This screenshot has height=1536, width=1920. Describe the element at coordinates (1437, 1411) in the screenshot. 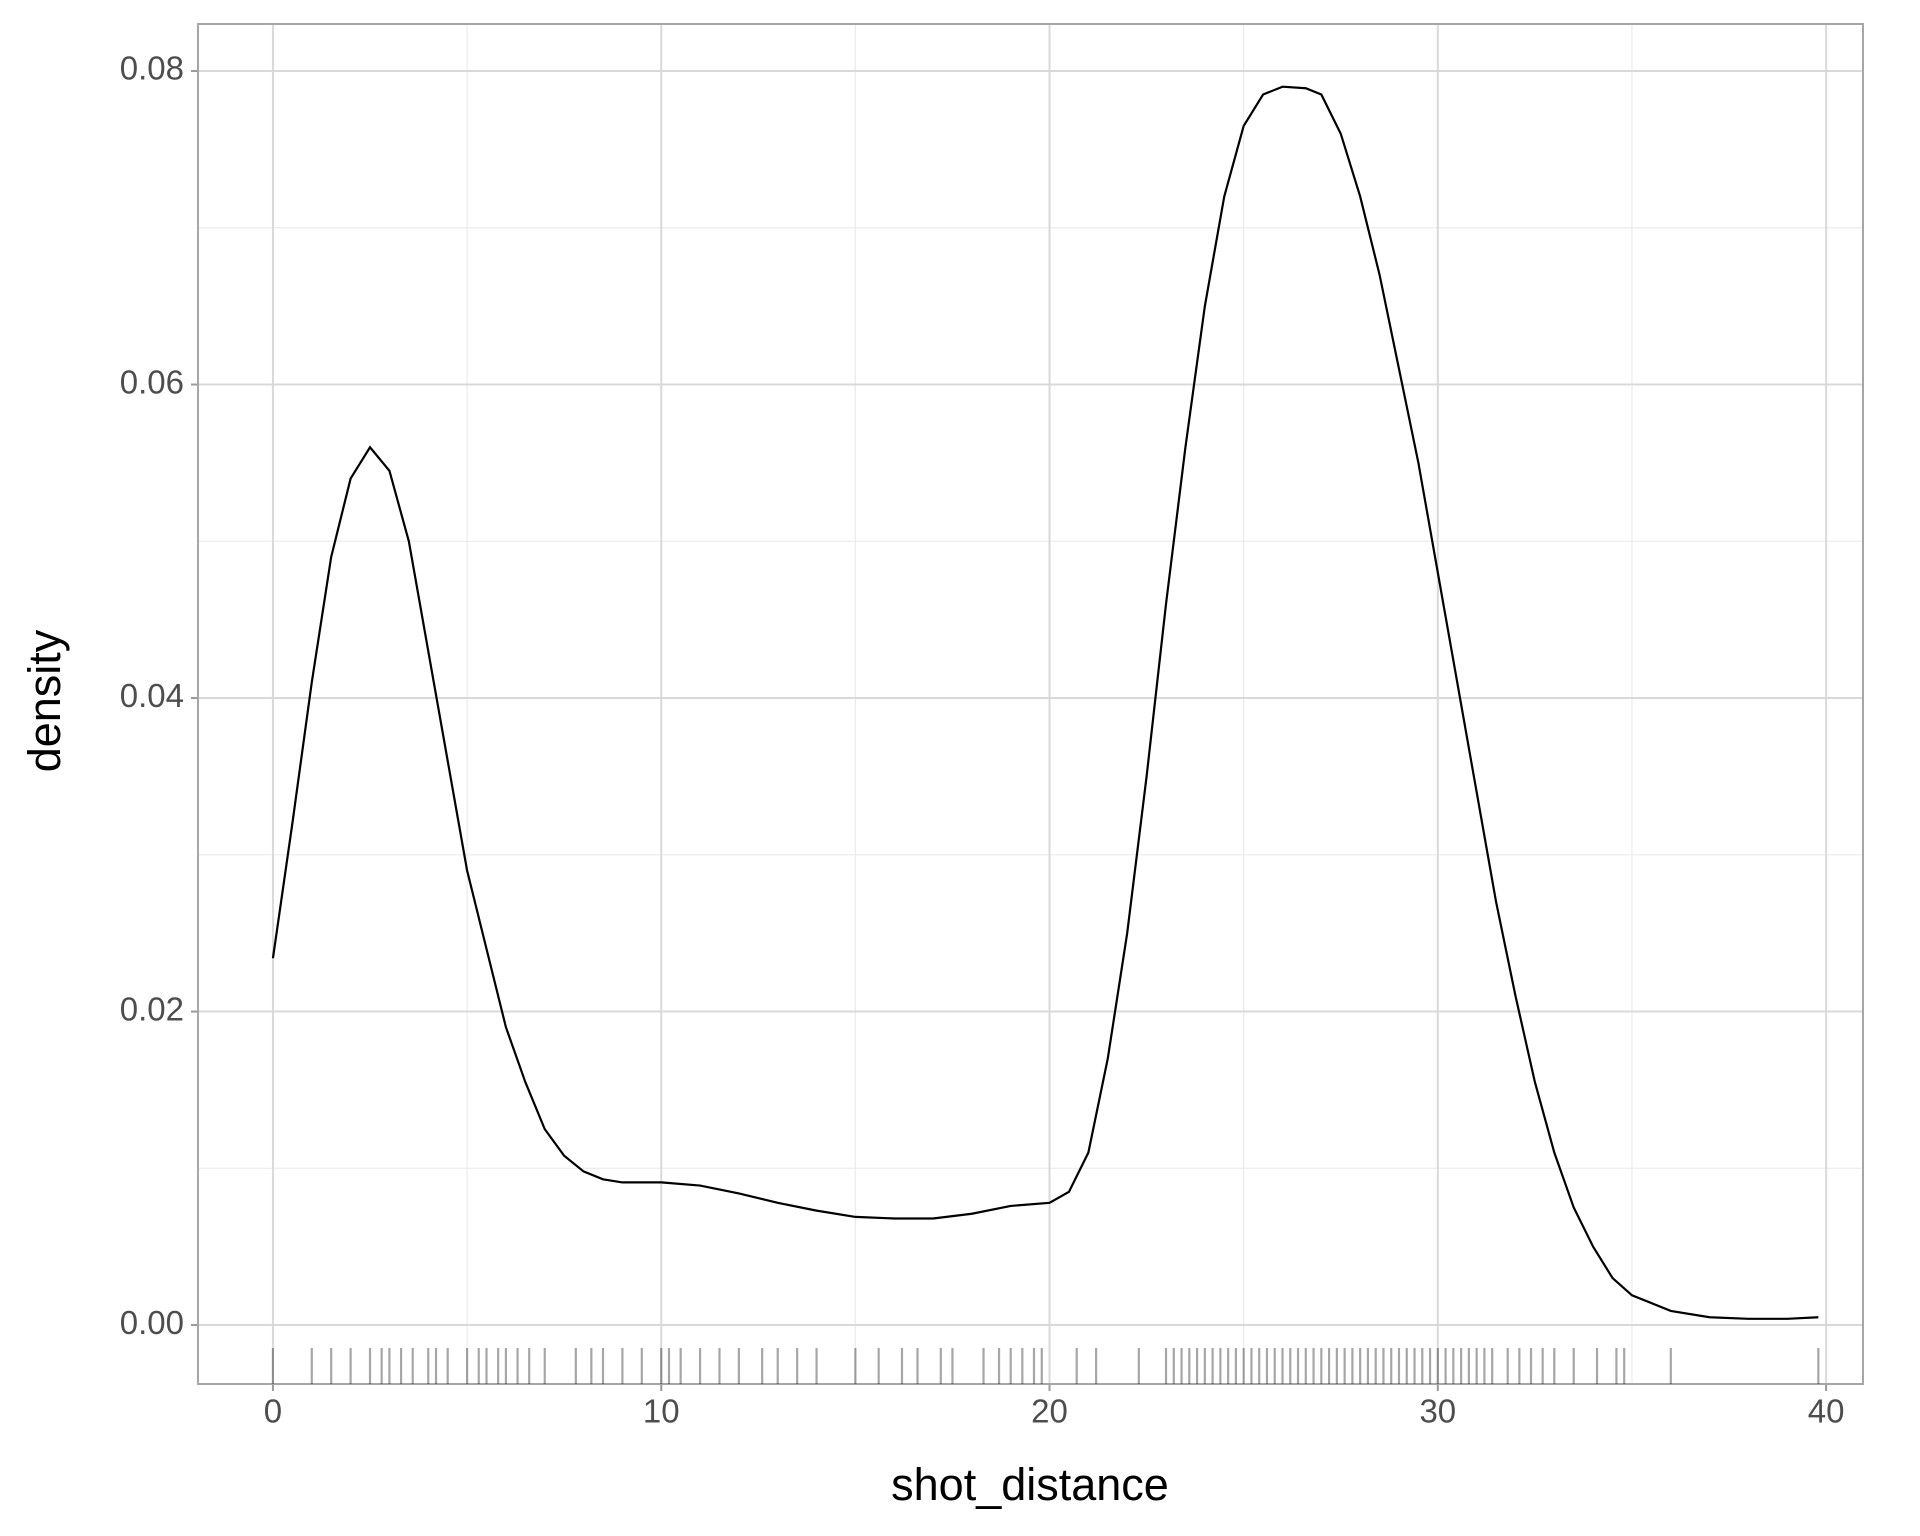

I see `x-tick-label: 30` at that location.